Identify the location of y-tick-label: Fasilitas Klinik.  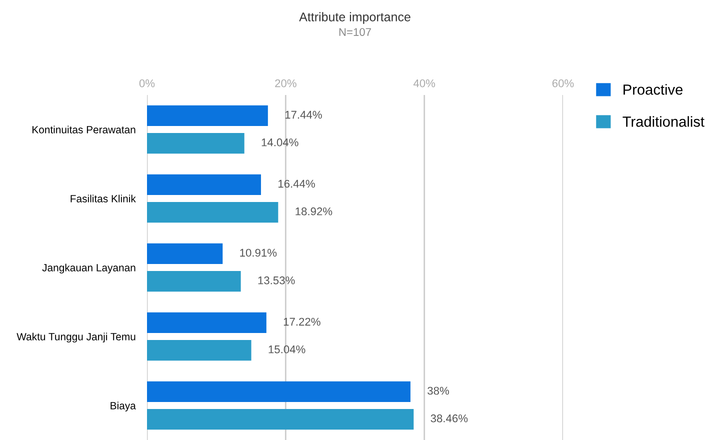
(103, 198).